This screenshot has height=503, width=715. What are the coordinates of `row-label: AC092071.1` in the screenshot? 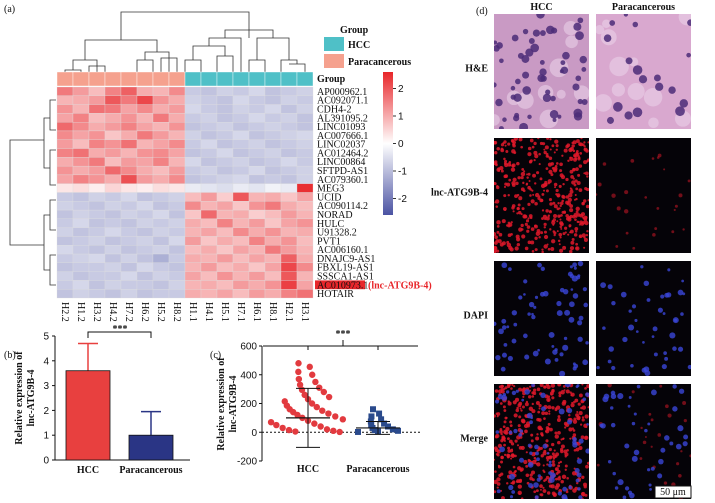 It's located at (342, 101).